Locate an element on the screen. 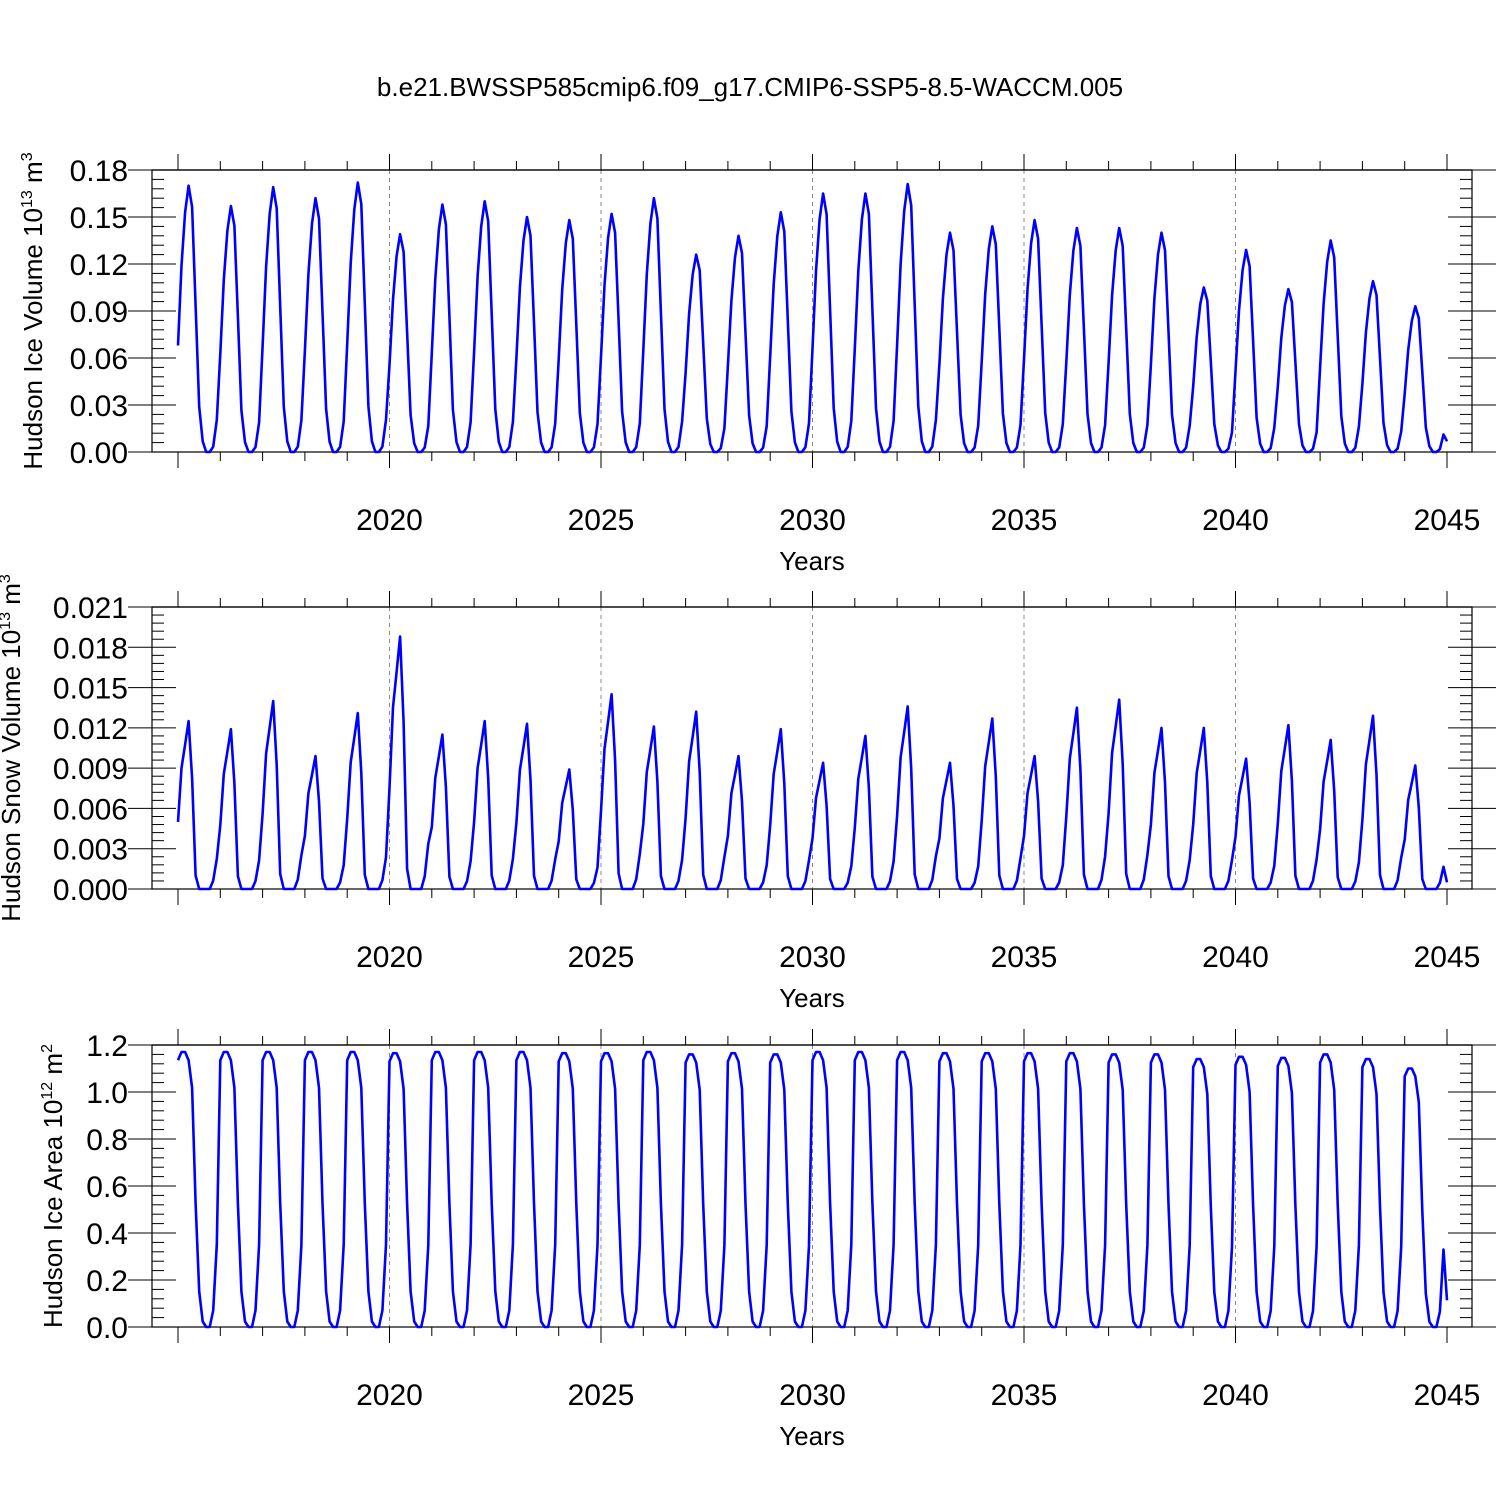 The height and width of the screenshot is (1505, 1500). y-label-main: Hudson Ice Volume 10 is located at coordinates (33, 339).